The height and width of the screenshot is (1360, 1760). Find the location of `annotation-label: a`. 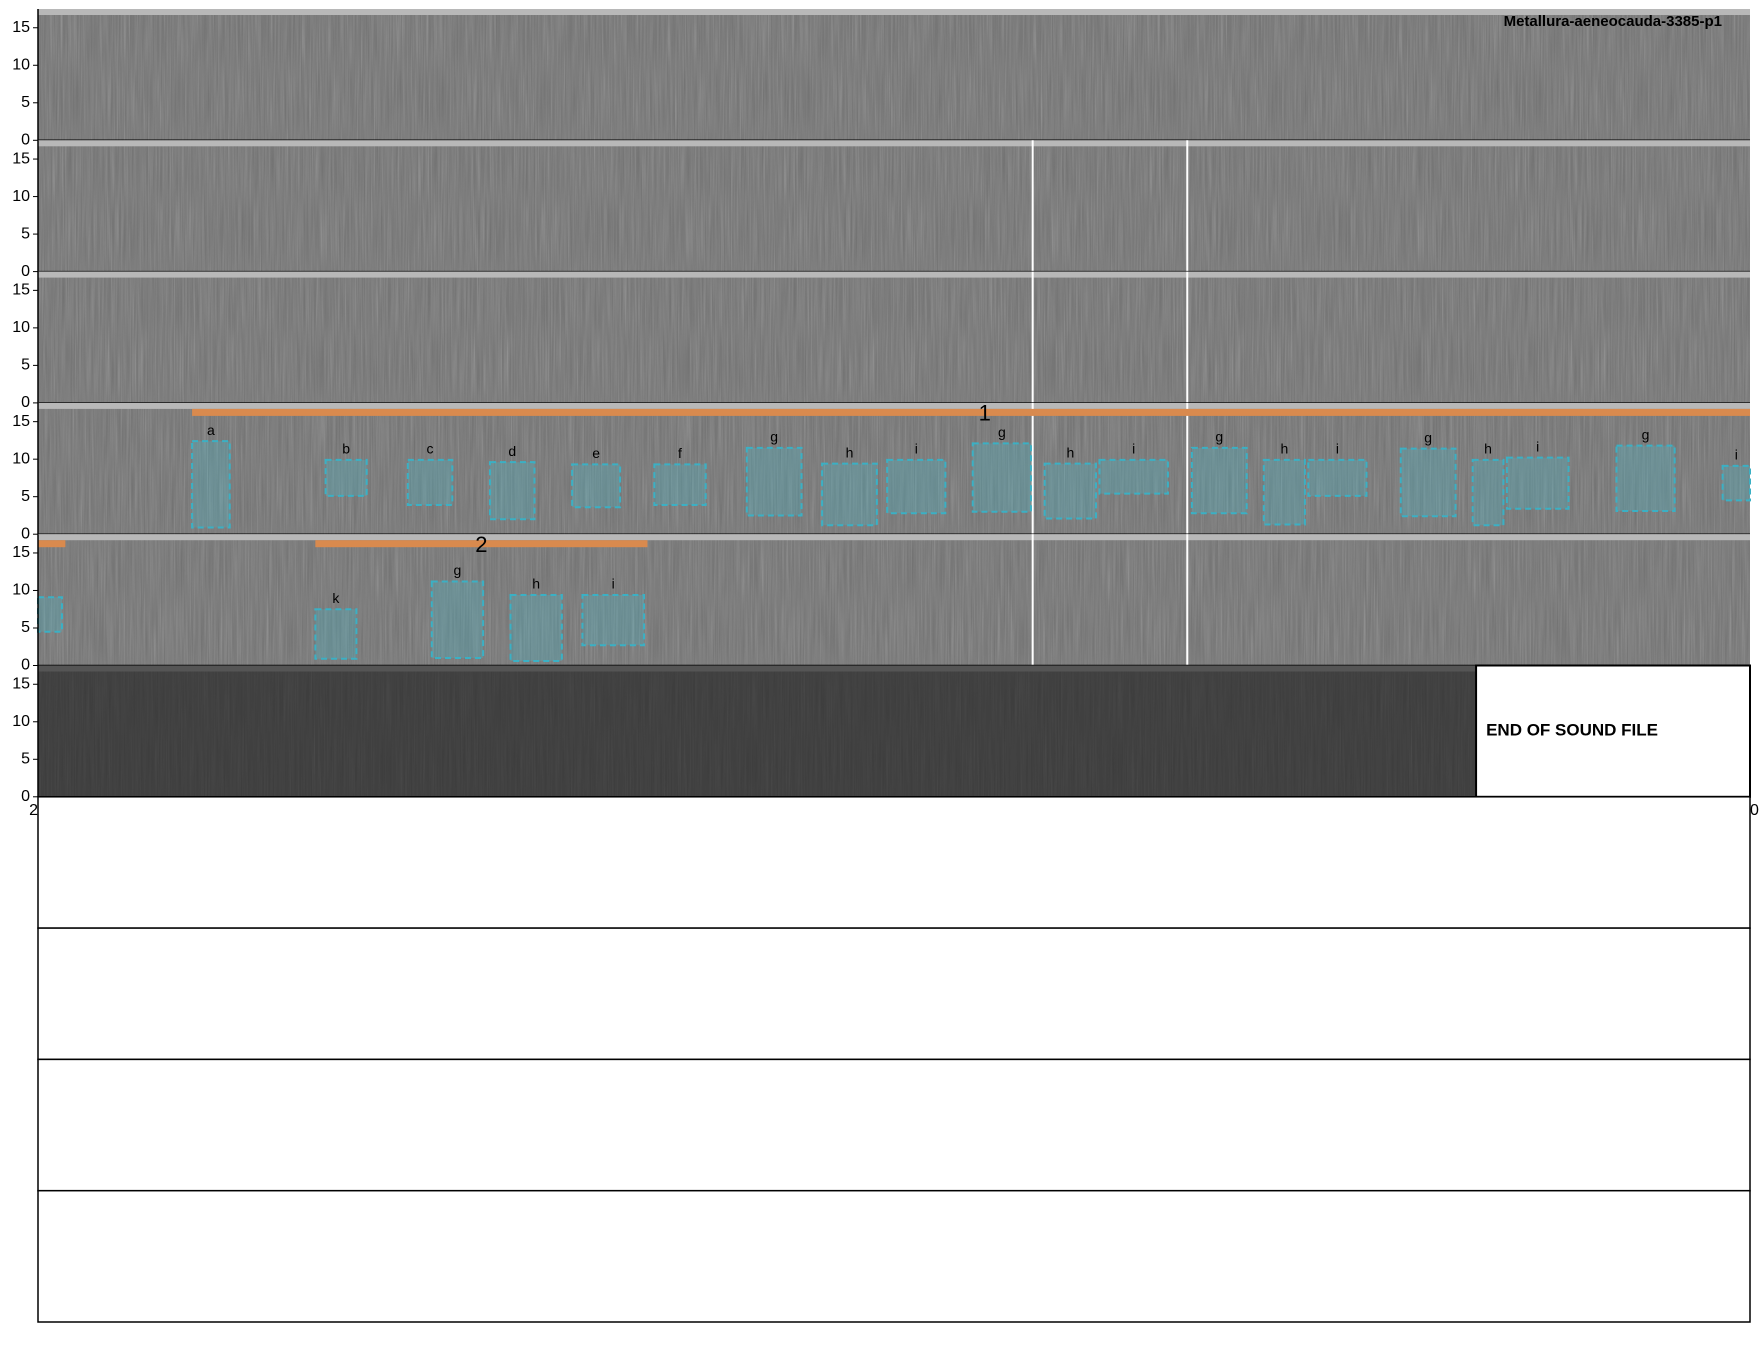

annotation-label: a is located at coordinates (211, 430).